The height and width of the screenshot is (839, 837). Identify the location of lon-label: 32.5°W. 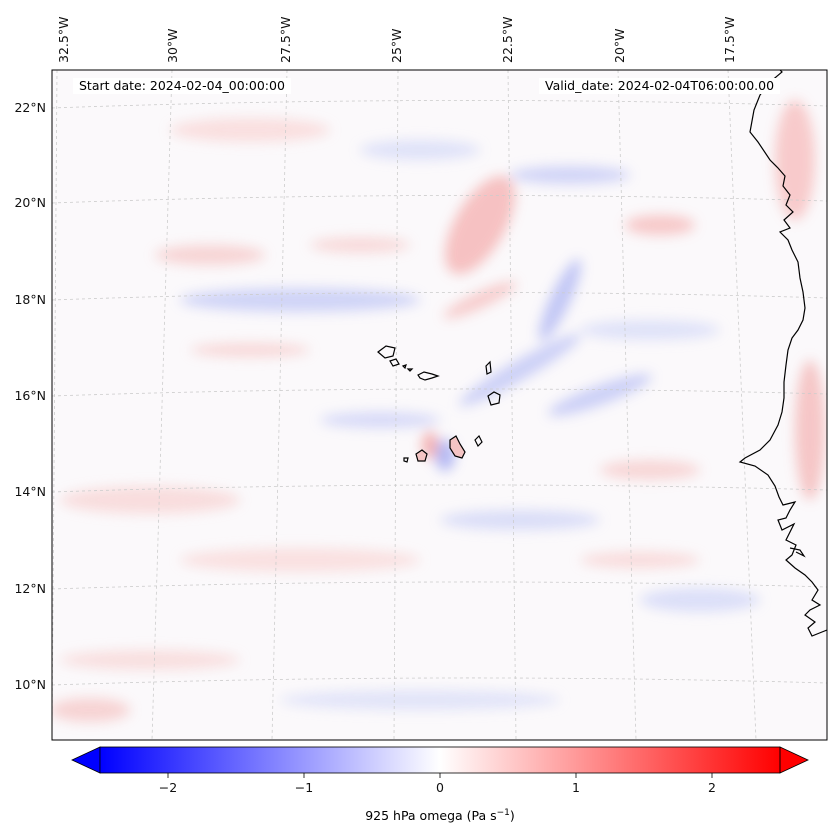
(63, 40).